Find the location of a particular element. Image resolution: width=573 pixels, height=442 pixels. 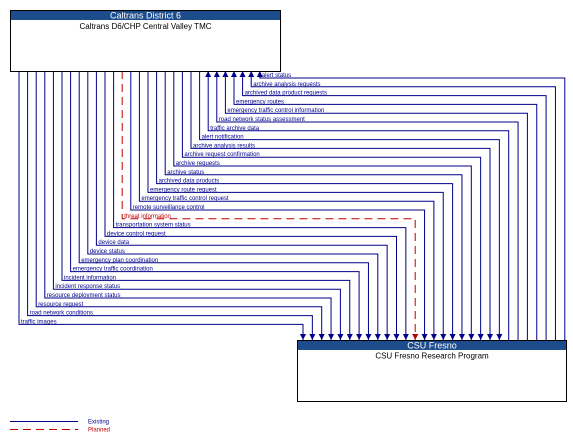

flow-label: device status is located at coordinates (107, 252).